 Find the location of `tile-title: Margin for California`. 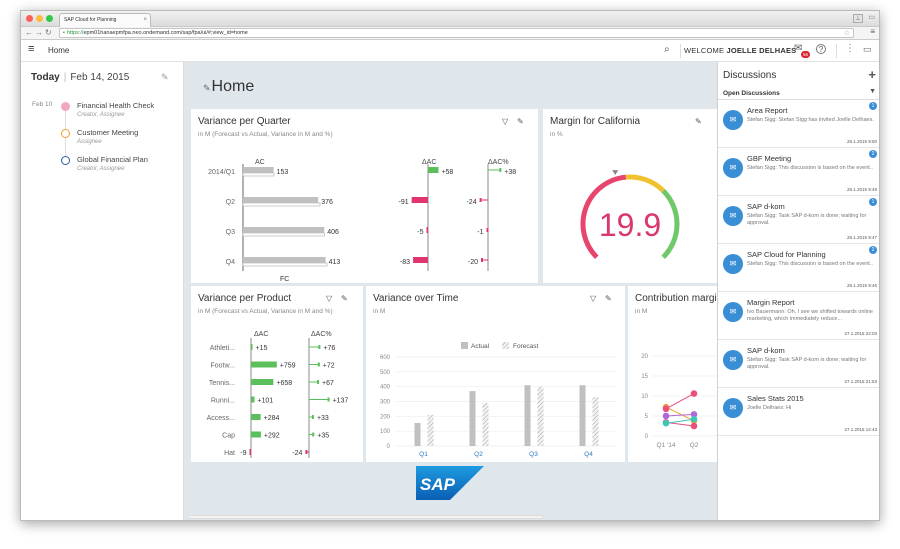

tile-title: Margin for California is located at coordinates (595, 121).